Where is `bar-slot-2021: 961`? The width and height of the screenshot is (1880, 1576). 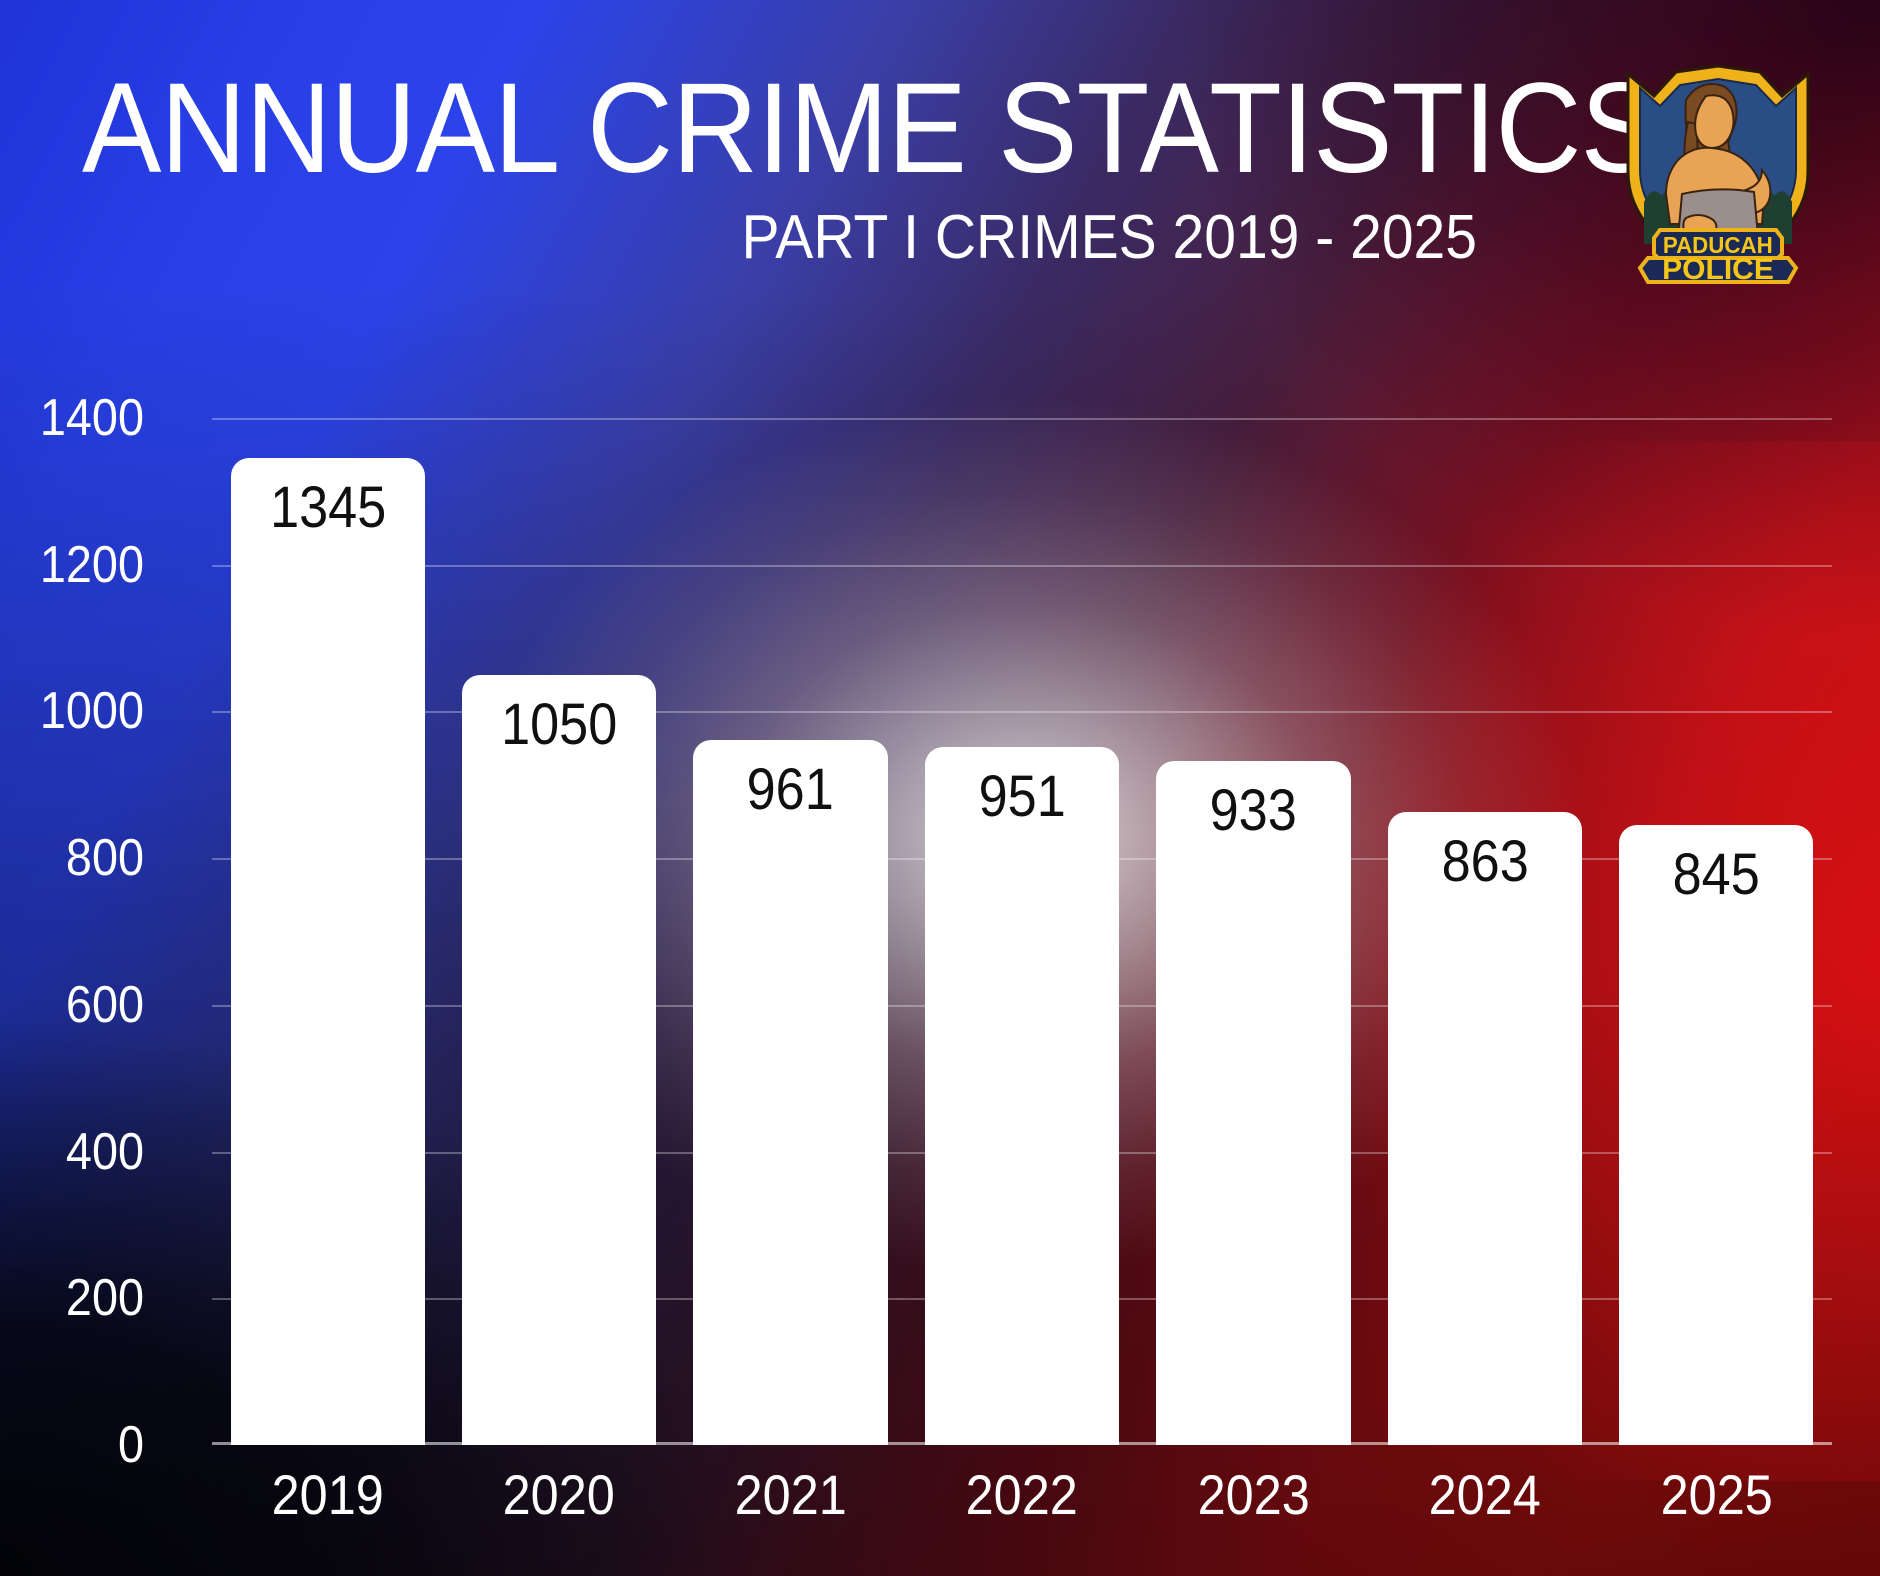
bar-slot-2021: 961 is located at coordinates (790, 931).